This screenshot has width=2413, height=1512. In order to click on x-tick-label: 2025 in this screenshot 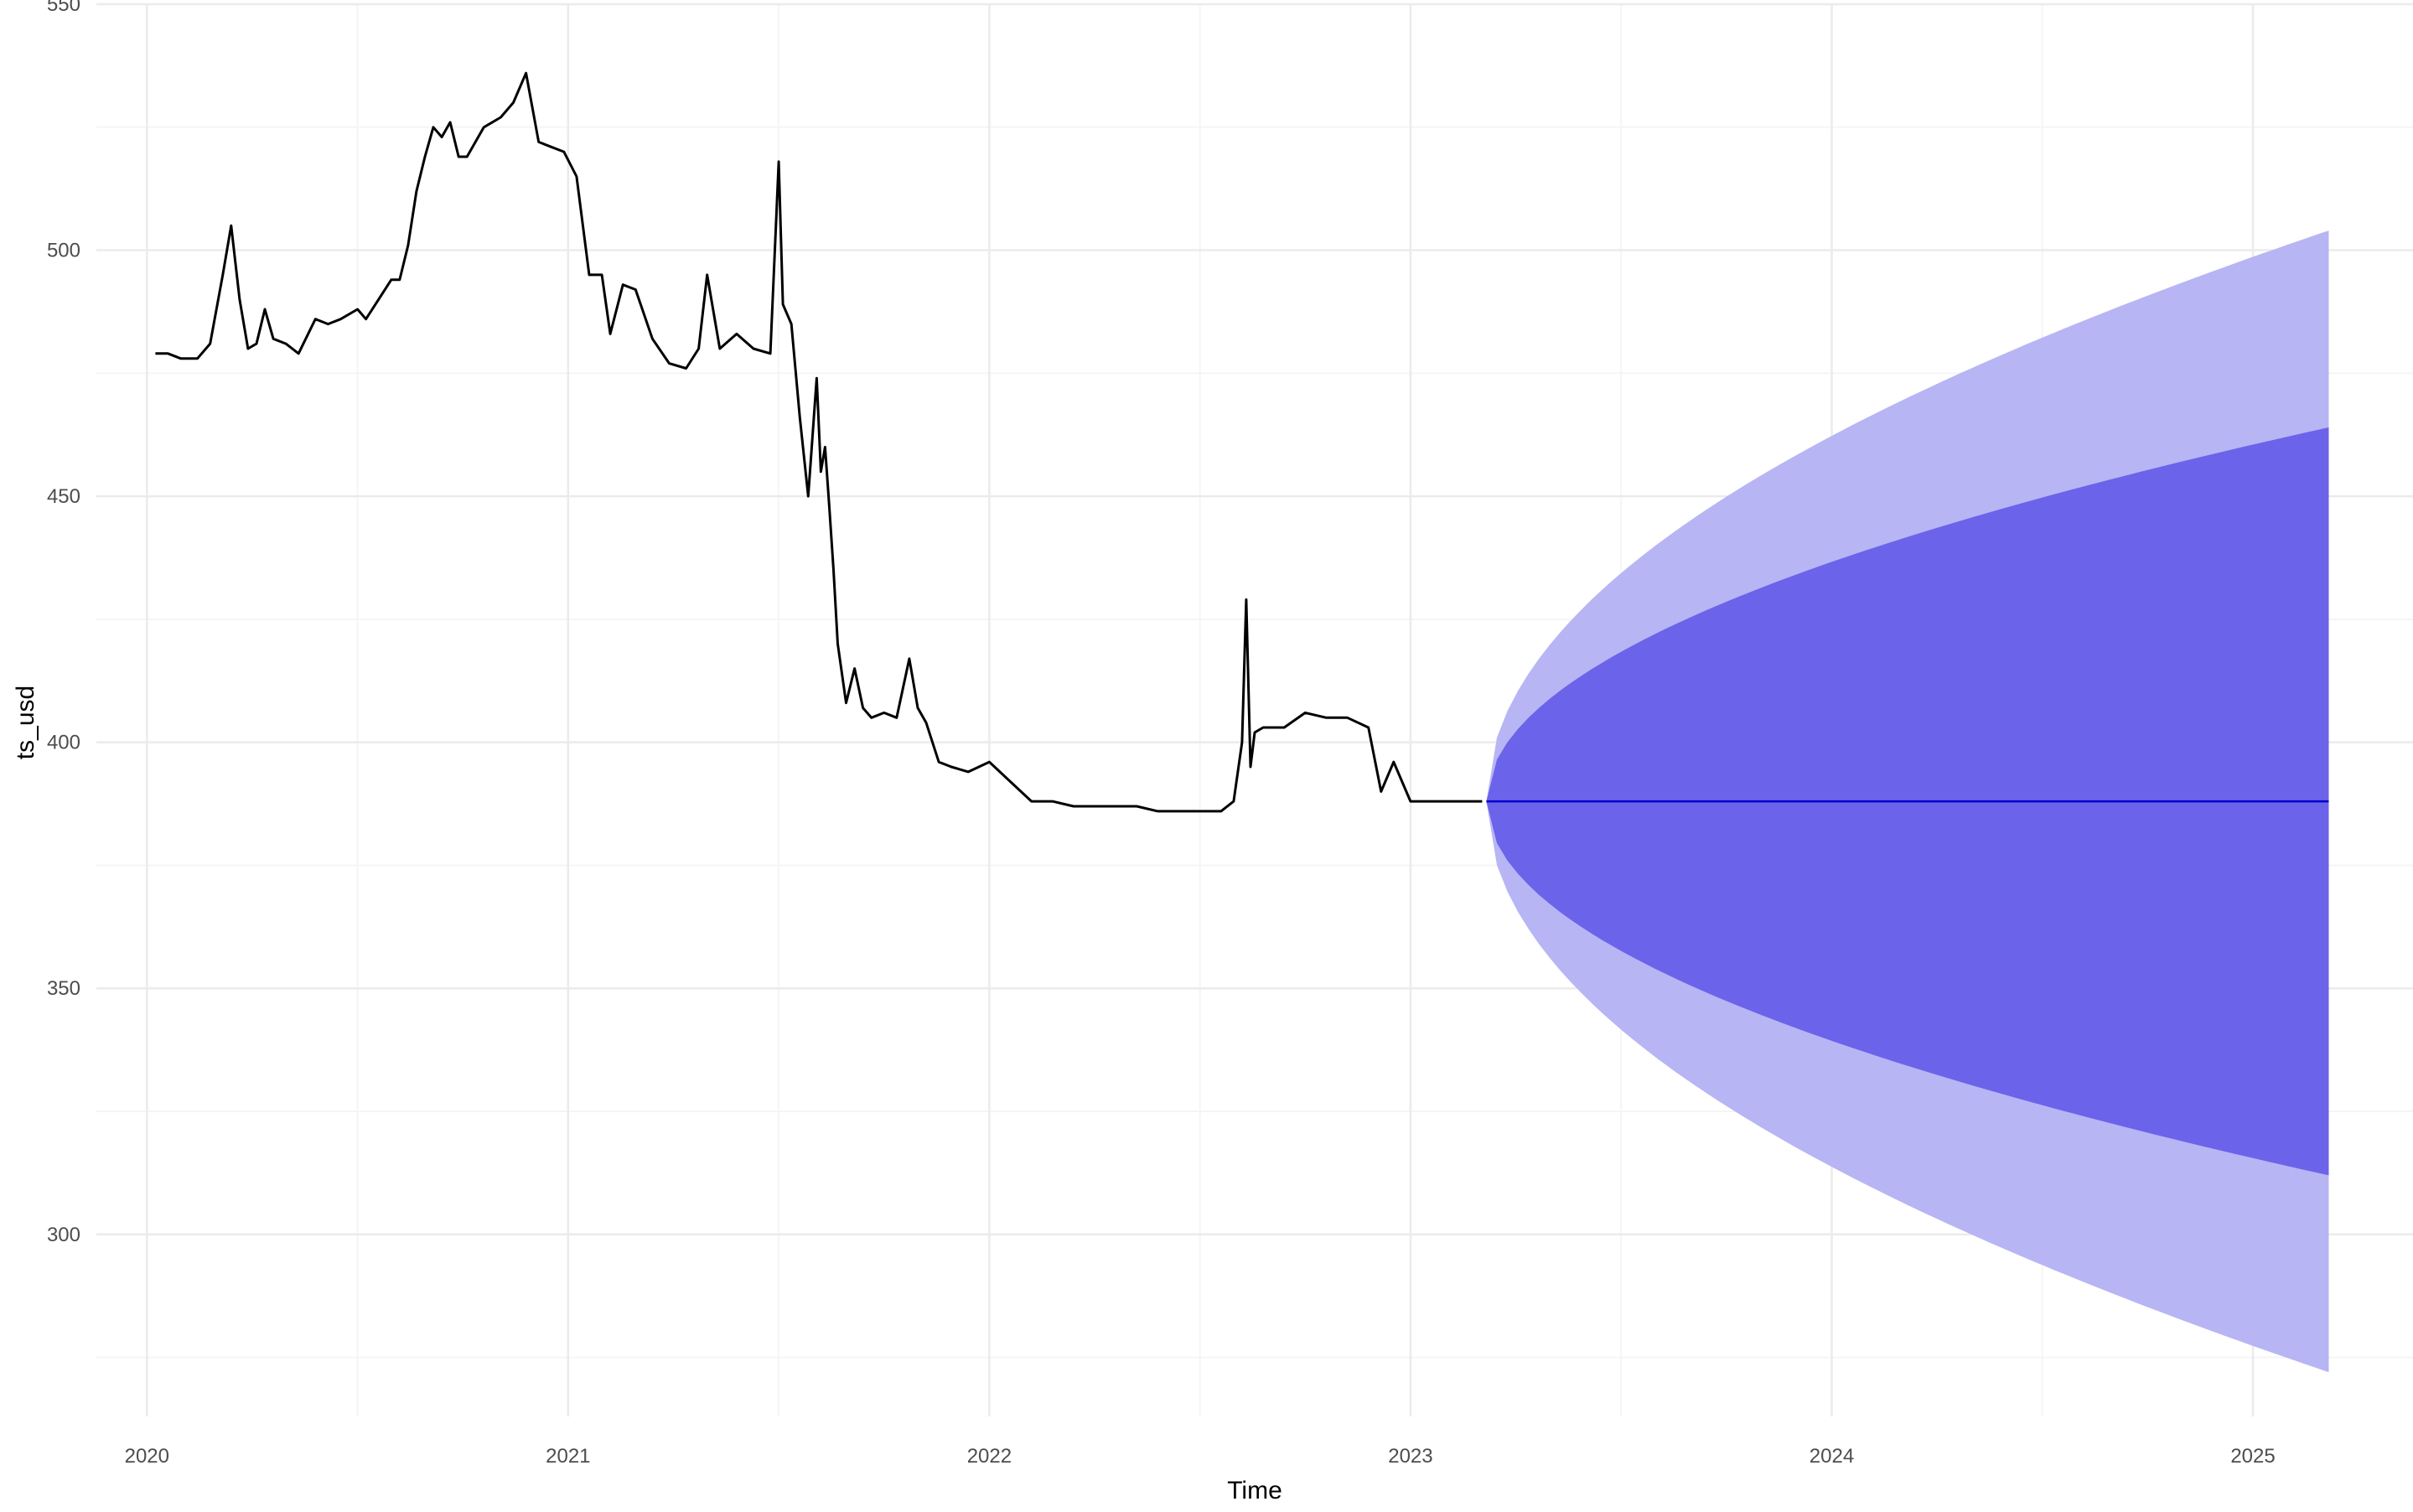, I will do `click(2253, 1456)`.